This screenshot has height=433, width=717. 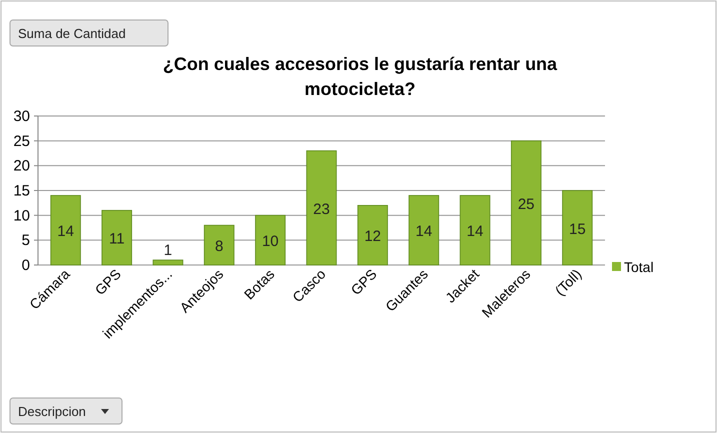 I want to click on data-label: 15, so click(x=577, y=229).